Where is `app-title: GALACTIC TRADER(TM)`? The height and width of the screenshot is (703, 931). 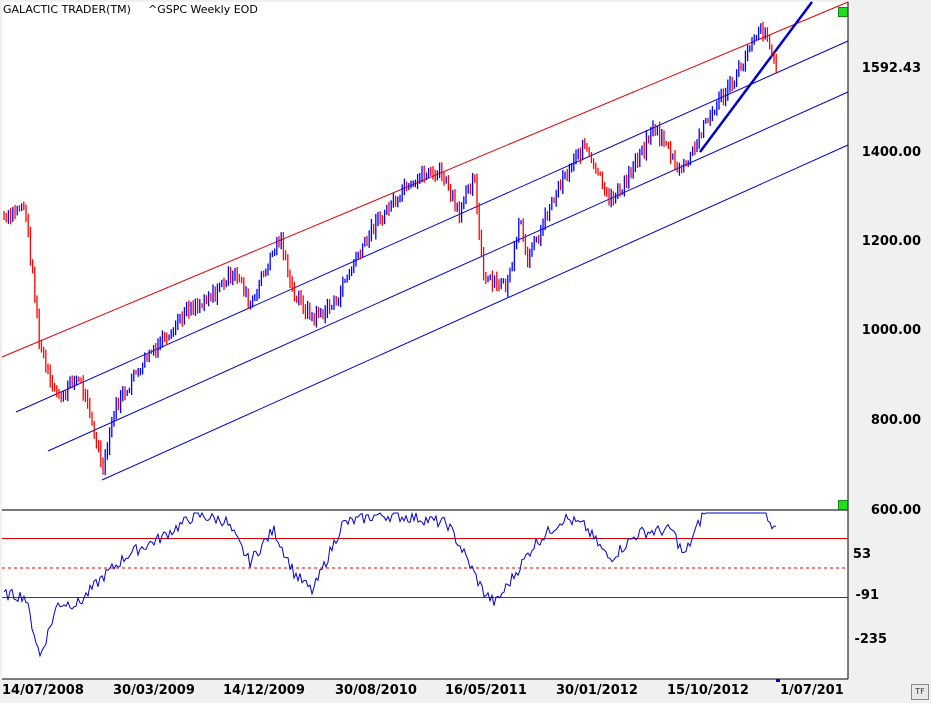 app-title: GALACTIC TRADER(TM) is located at coordinates (67, 9).